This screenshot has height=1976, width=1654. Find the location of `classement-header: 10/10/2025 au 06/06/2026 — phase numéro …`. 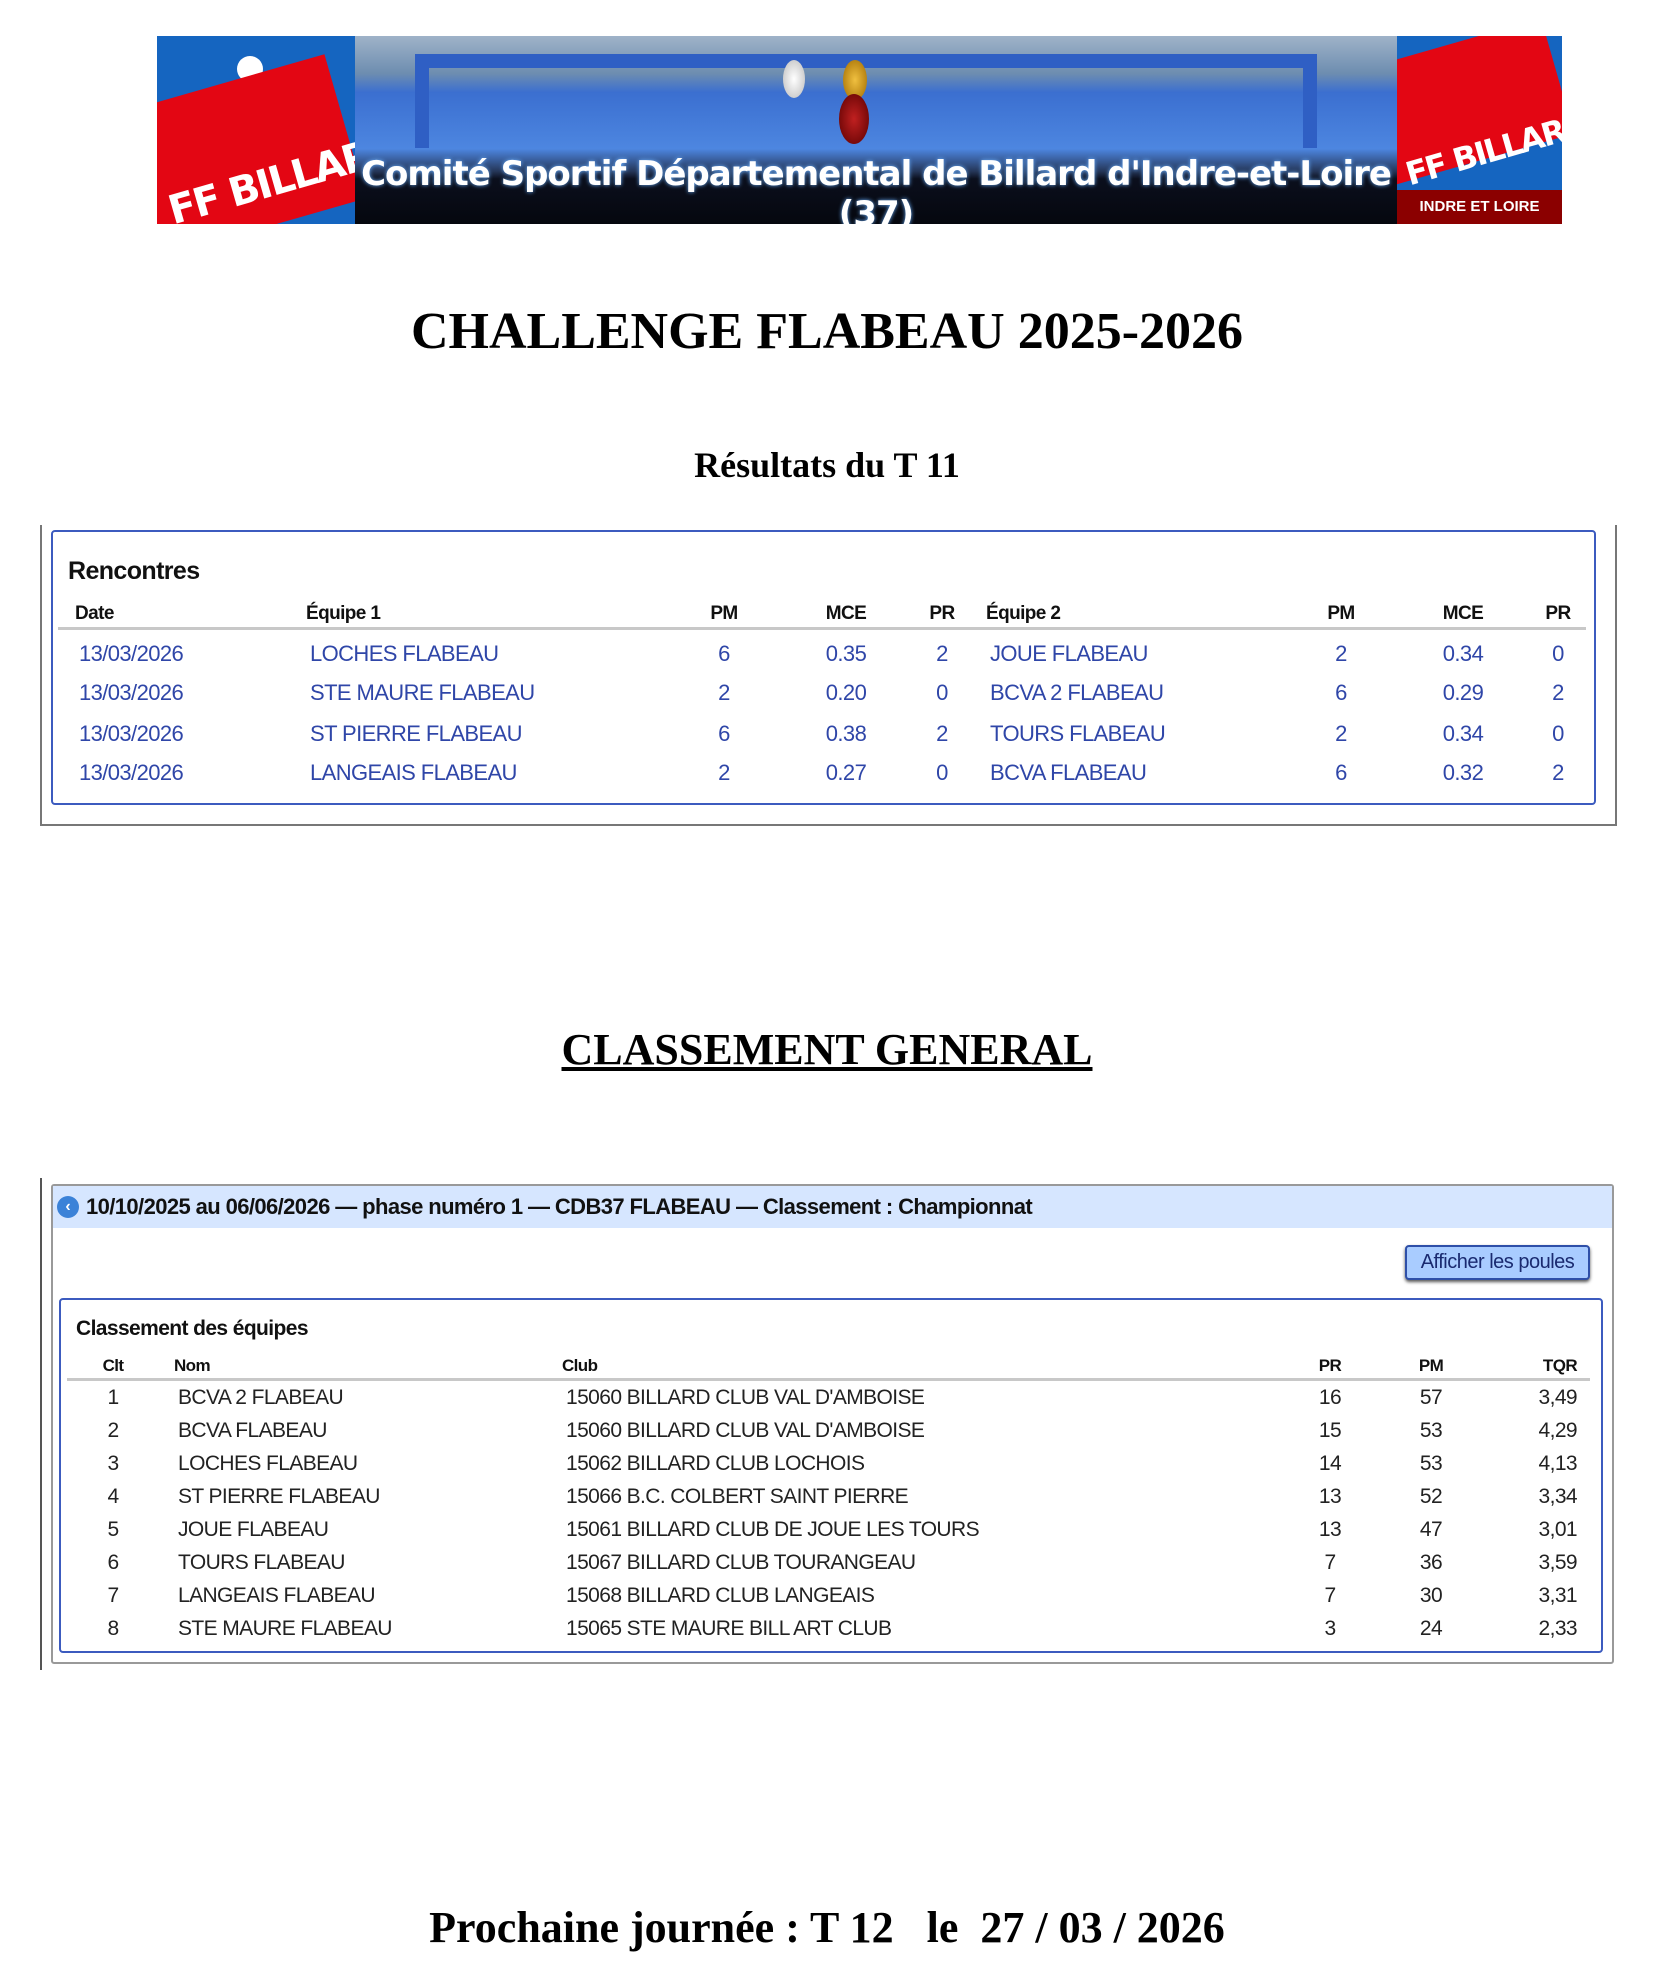

classement-header: 10/10/2025 au 06/06/2026 — phase numéro … is located at coordinates (559, 1206).